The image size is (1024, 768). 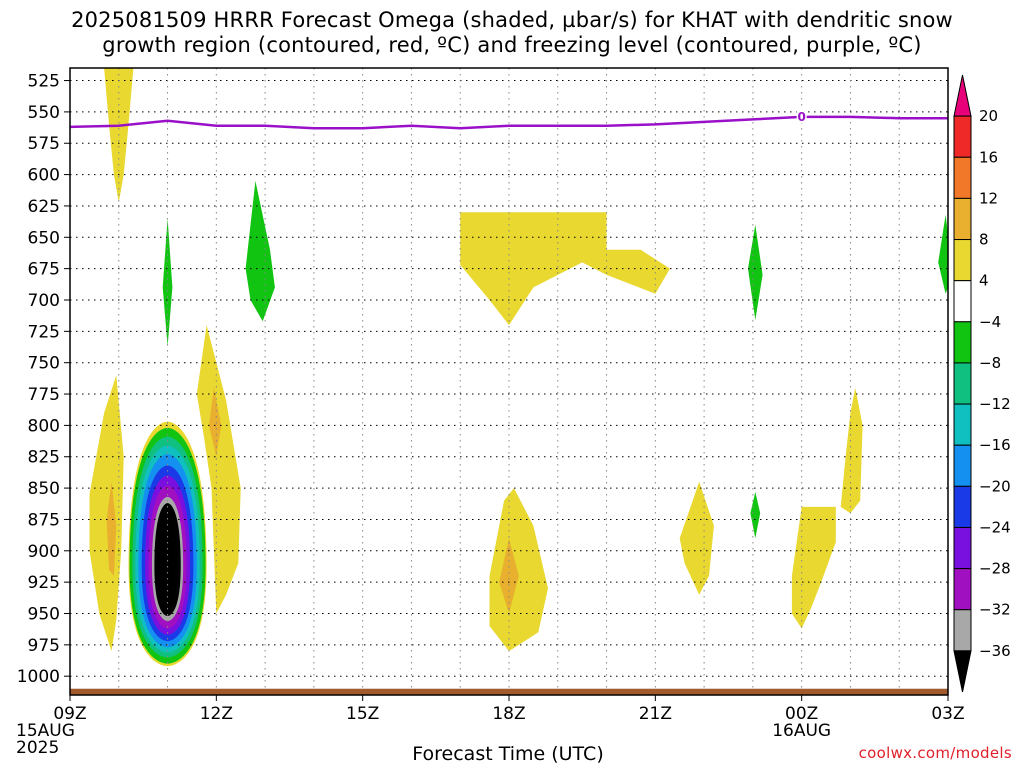 What do you see at coordinates (362, 714) in the screenshot?
I see `x-tick-label-15Z: 15Z` at bounding box center [362, 714].